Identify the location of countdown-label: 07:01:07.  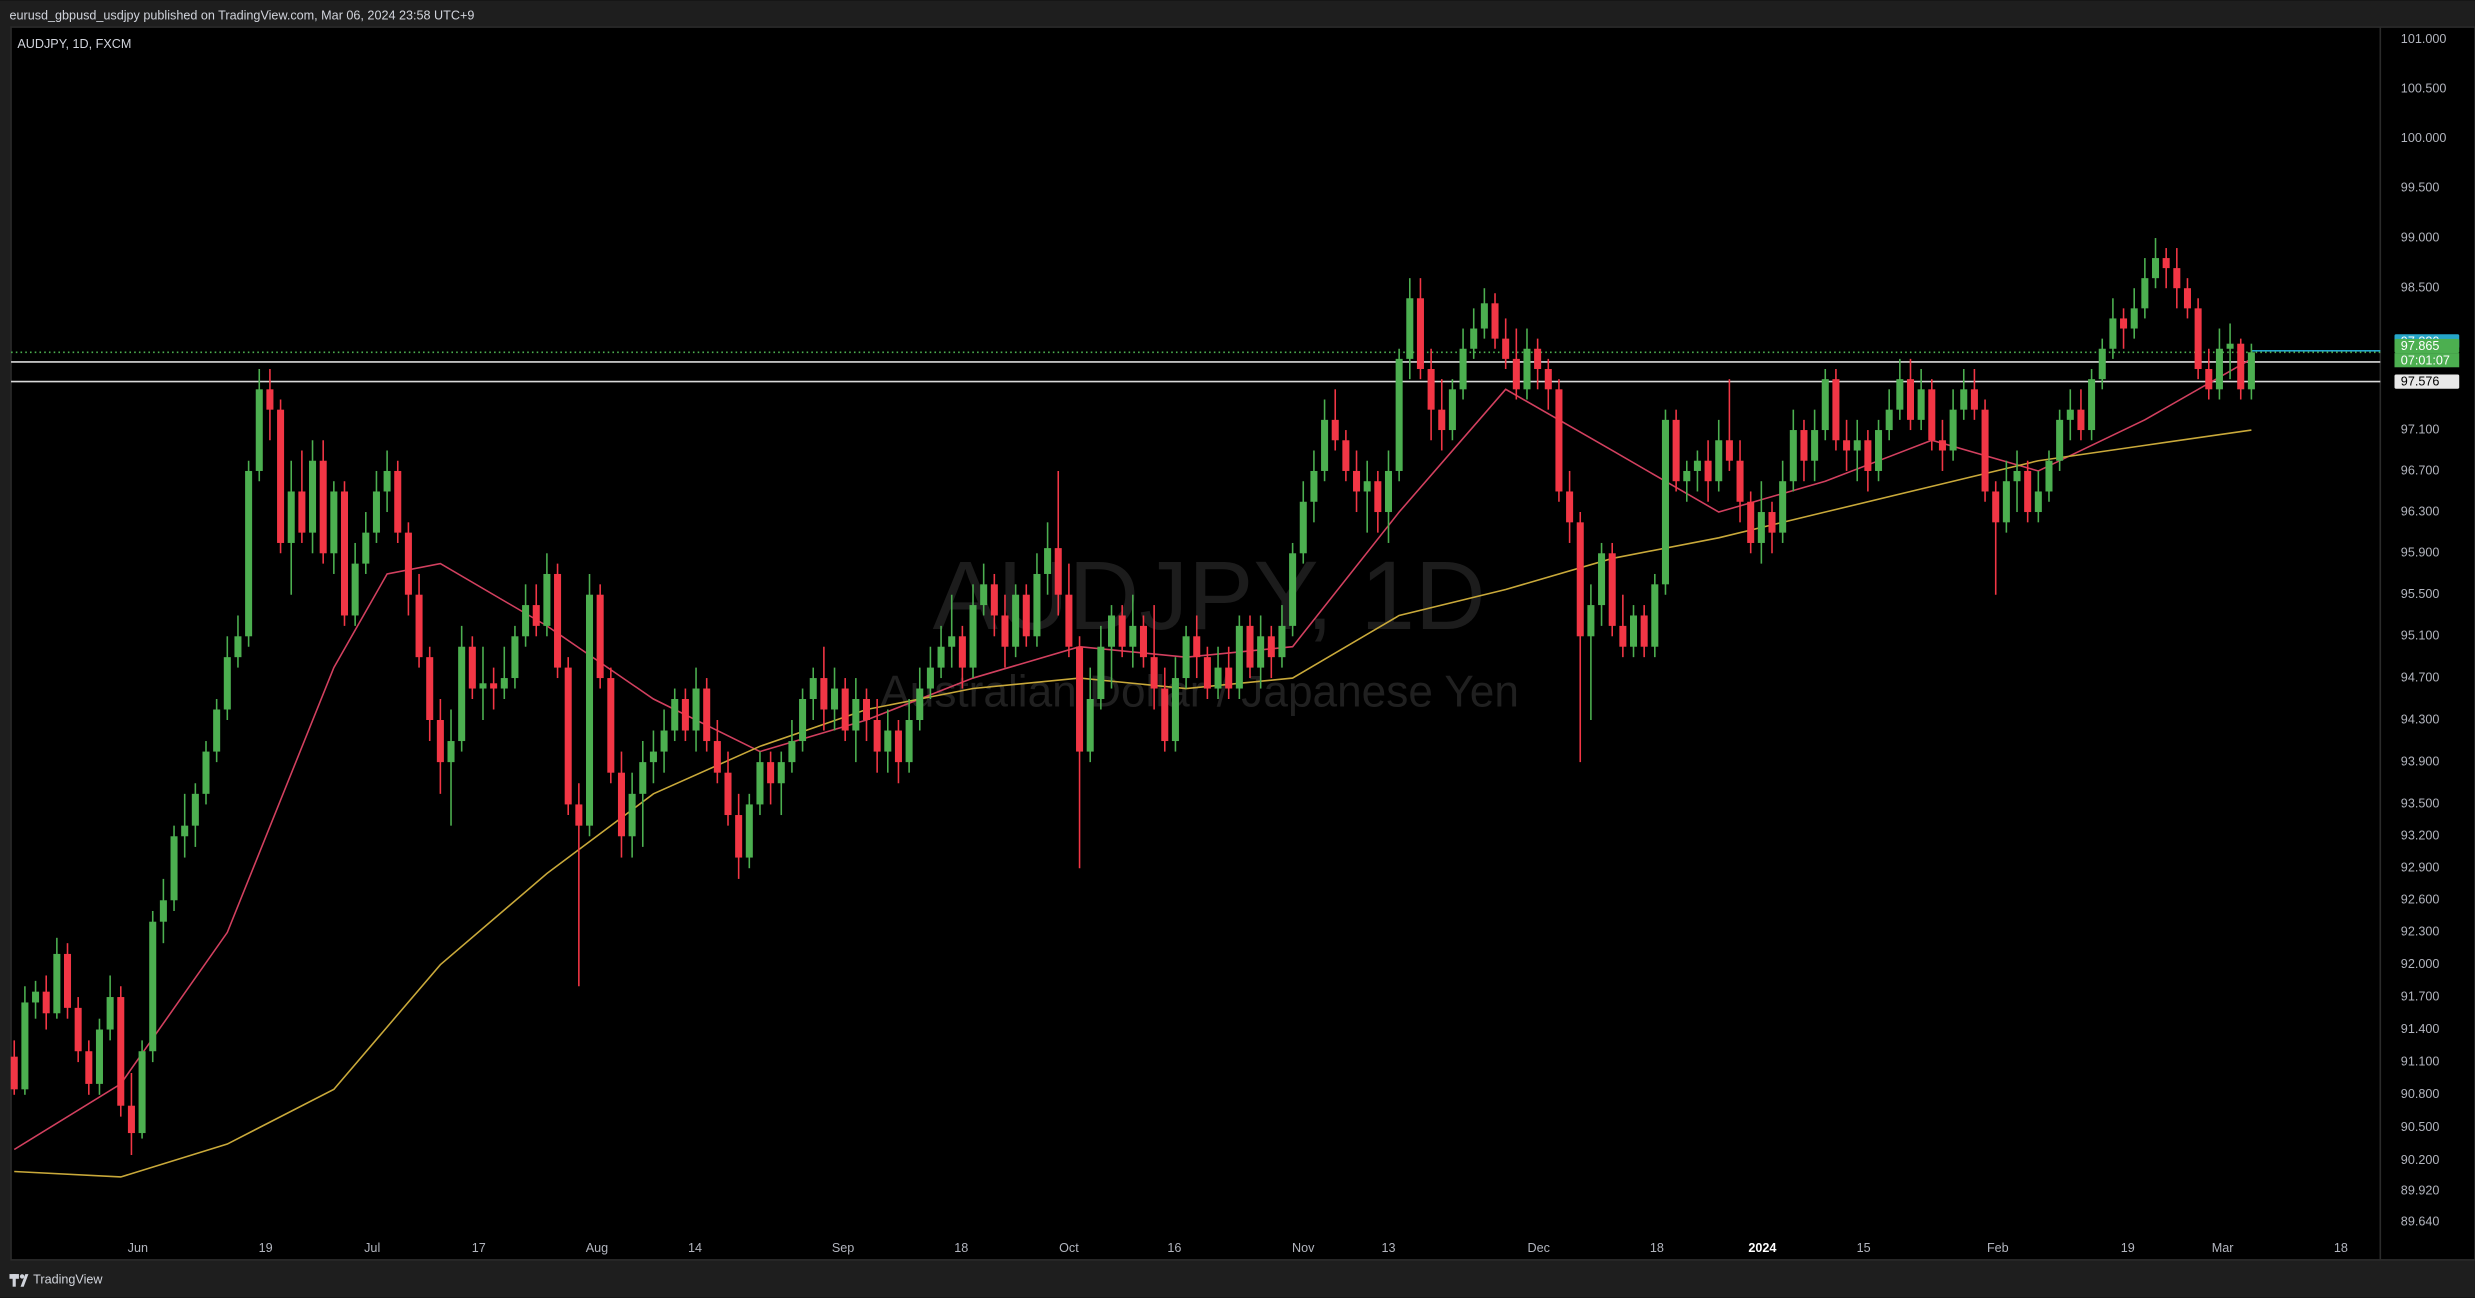
(2425, 360).